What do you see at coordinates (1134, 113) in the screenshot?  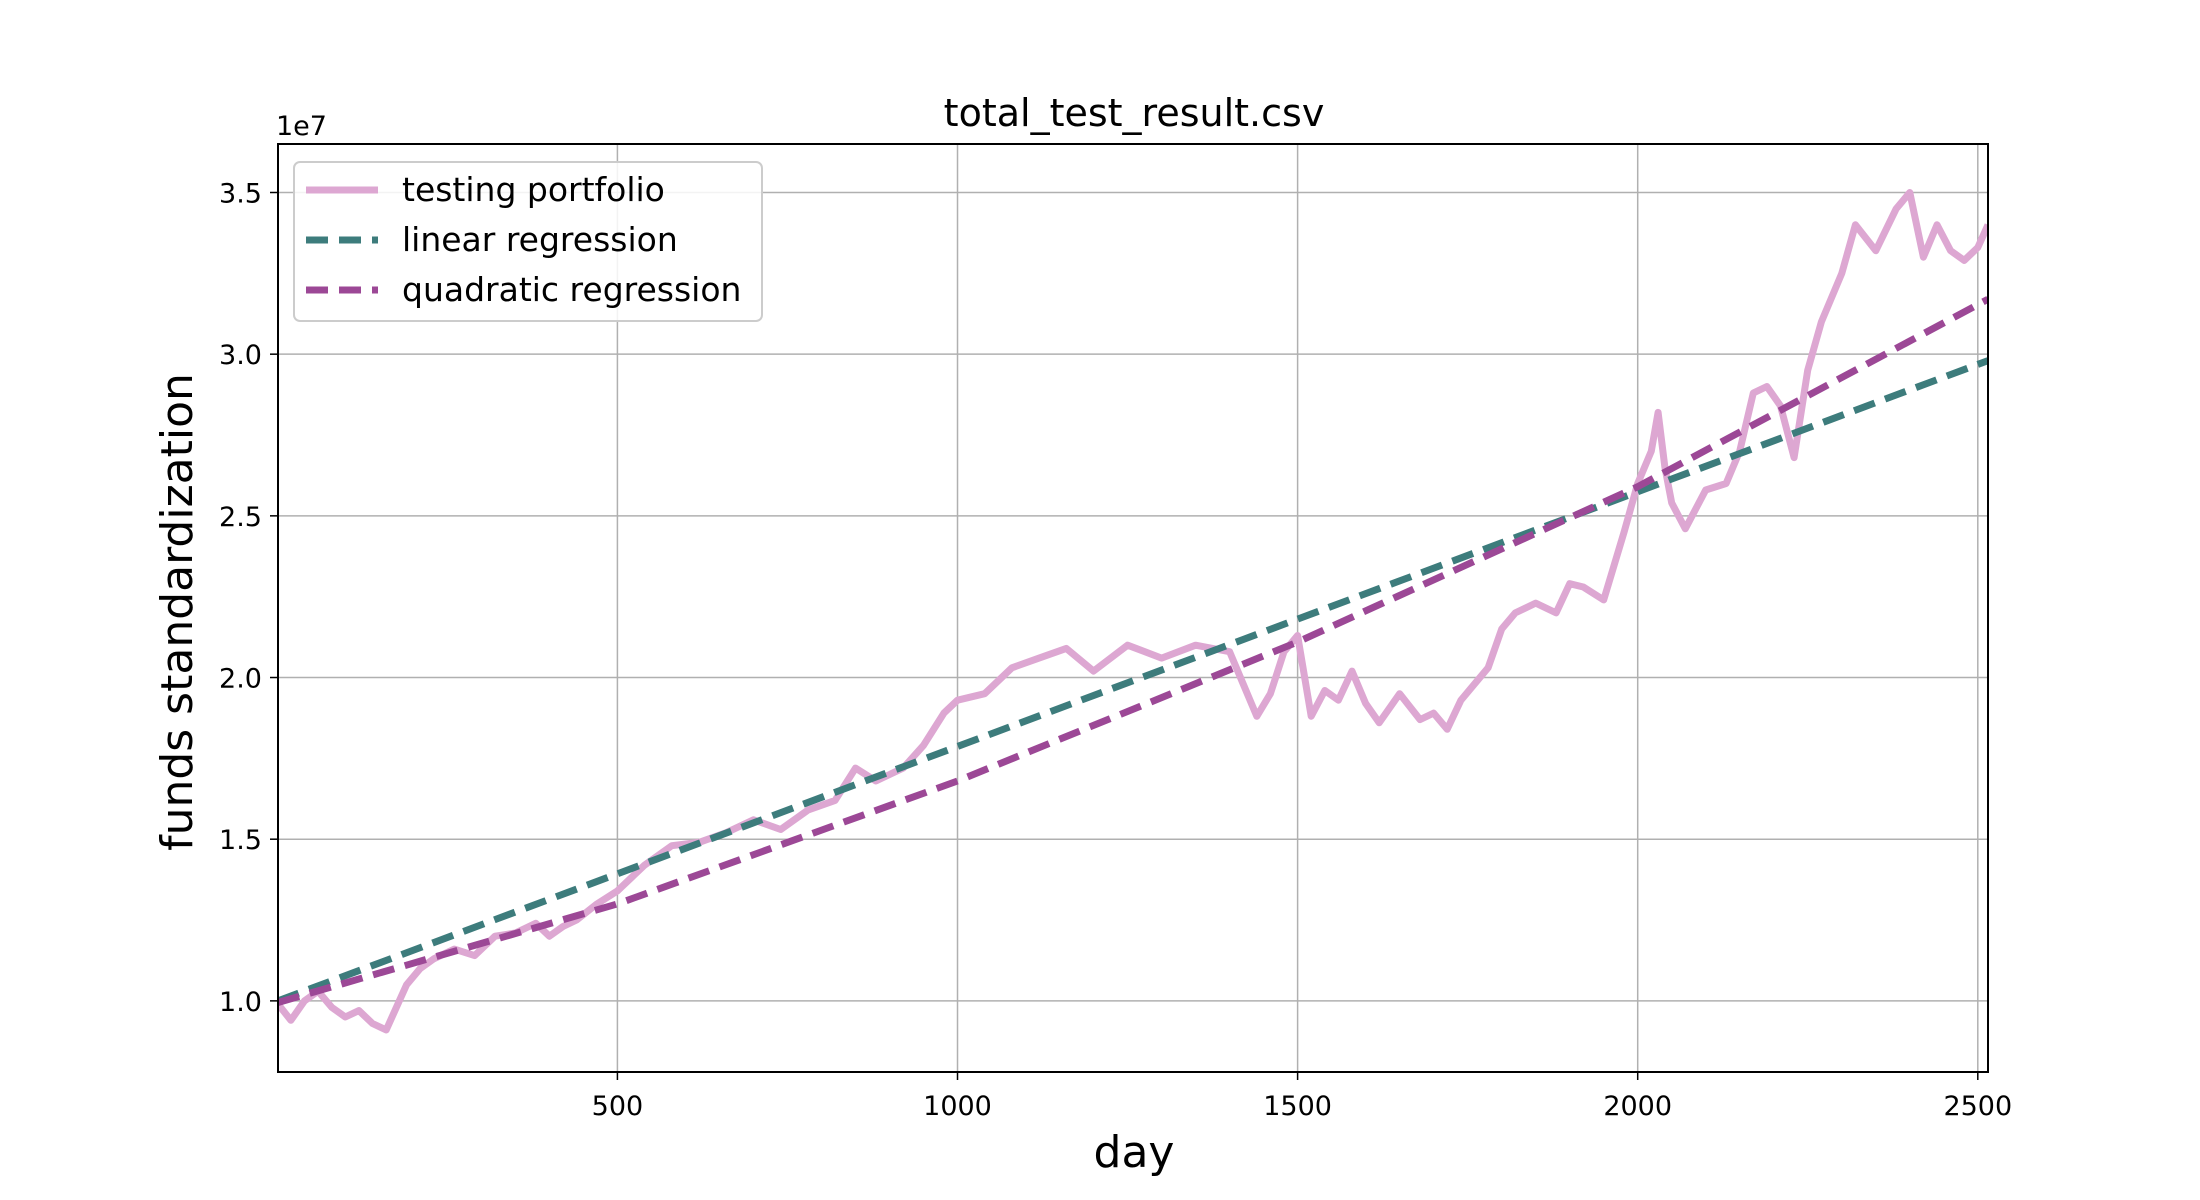 I see `chart-title: total_test_result.csv` at bounding box center [1134, 113].